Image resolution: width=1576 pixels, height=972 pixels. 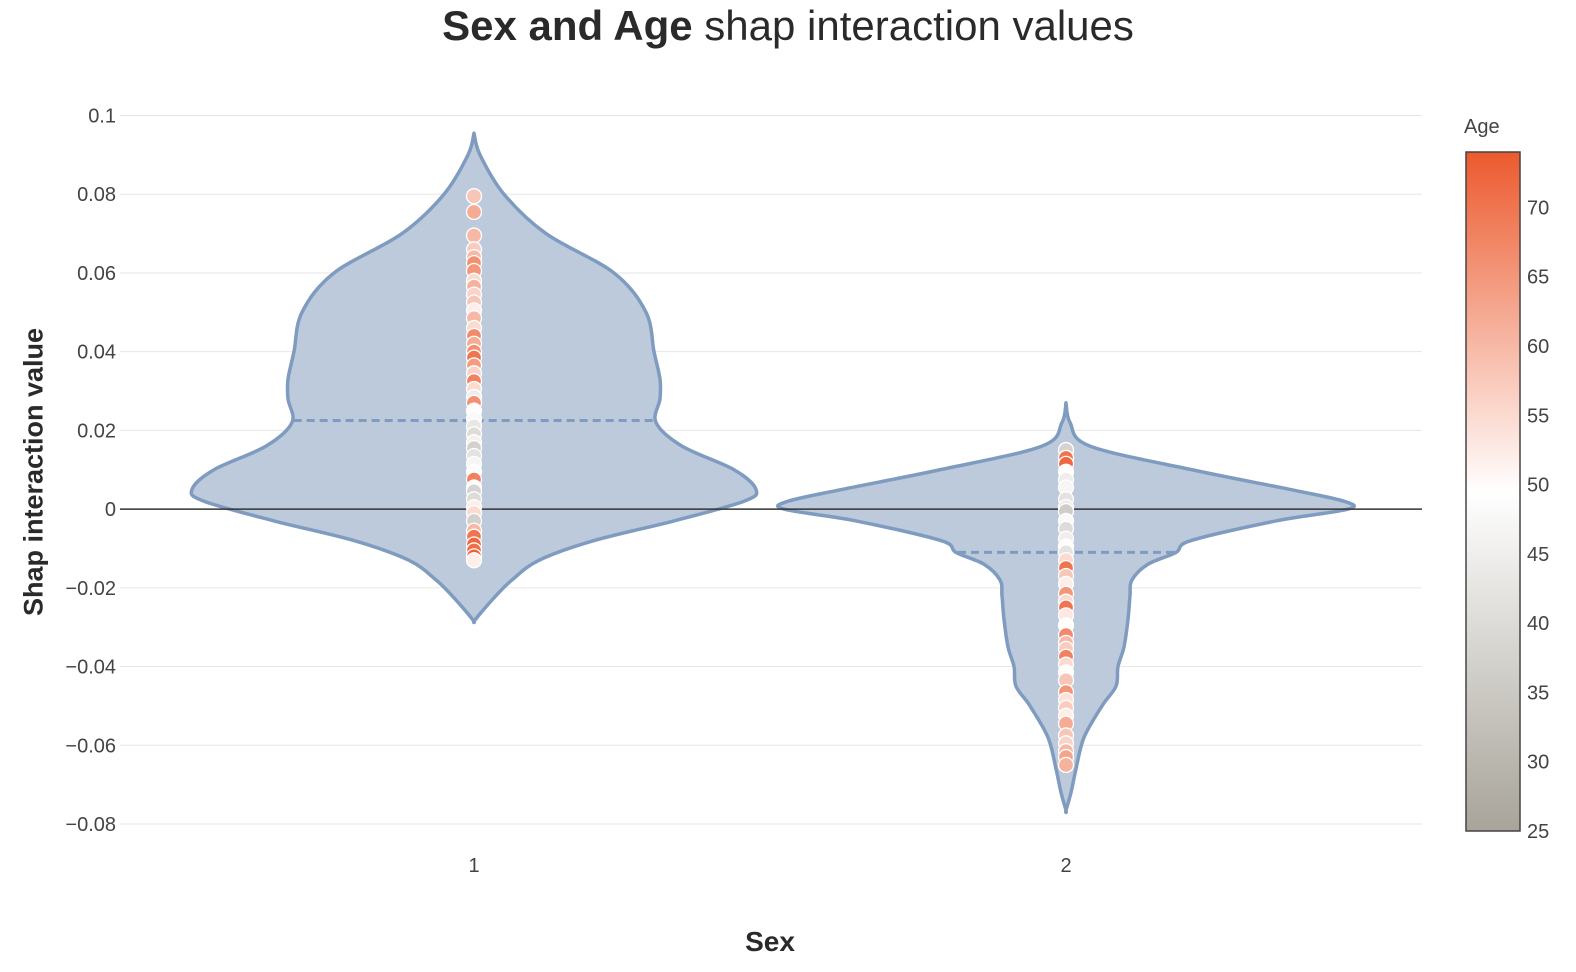 I want to click on colorbar-tick-label: 65, so click(x=1538, y=278).